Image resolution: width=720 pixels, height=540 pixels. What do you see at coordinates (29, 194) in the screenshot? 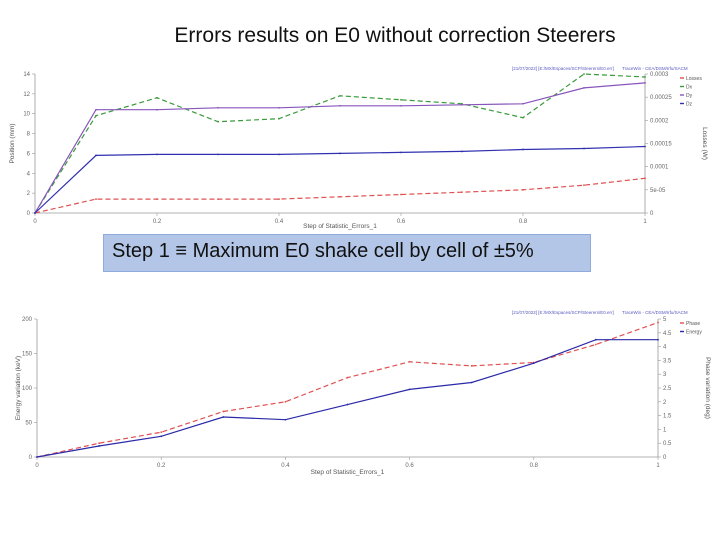
I see `y-left-tick-label: 2` at bounding box center [29, 194].